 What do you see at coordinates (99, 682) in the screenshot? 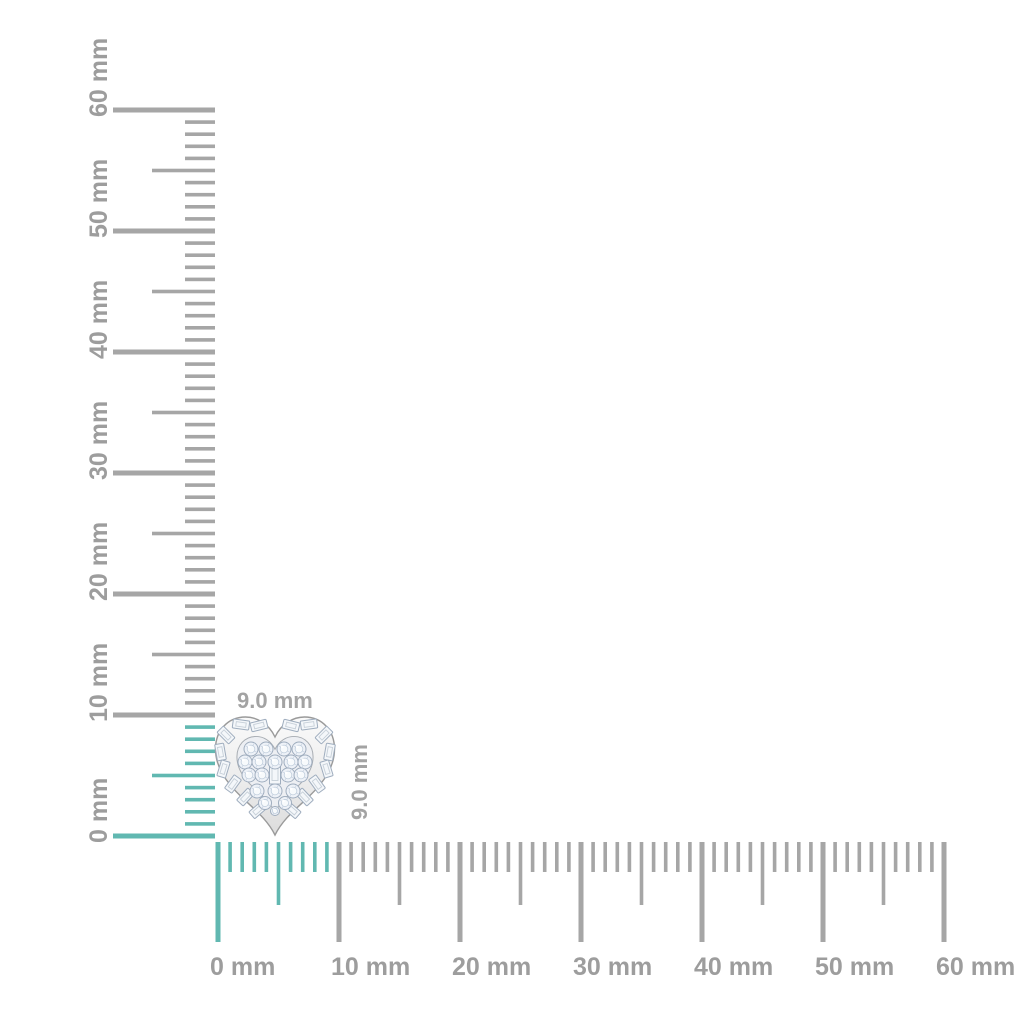
I see `vertical-ruler-label: 10 mm` at bounding box center [99, 682].